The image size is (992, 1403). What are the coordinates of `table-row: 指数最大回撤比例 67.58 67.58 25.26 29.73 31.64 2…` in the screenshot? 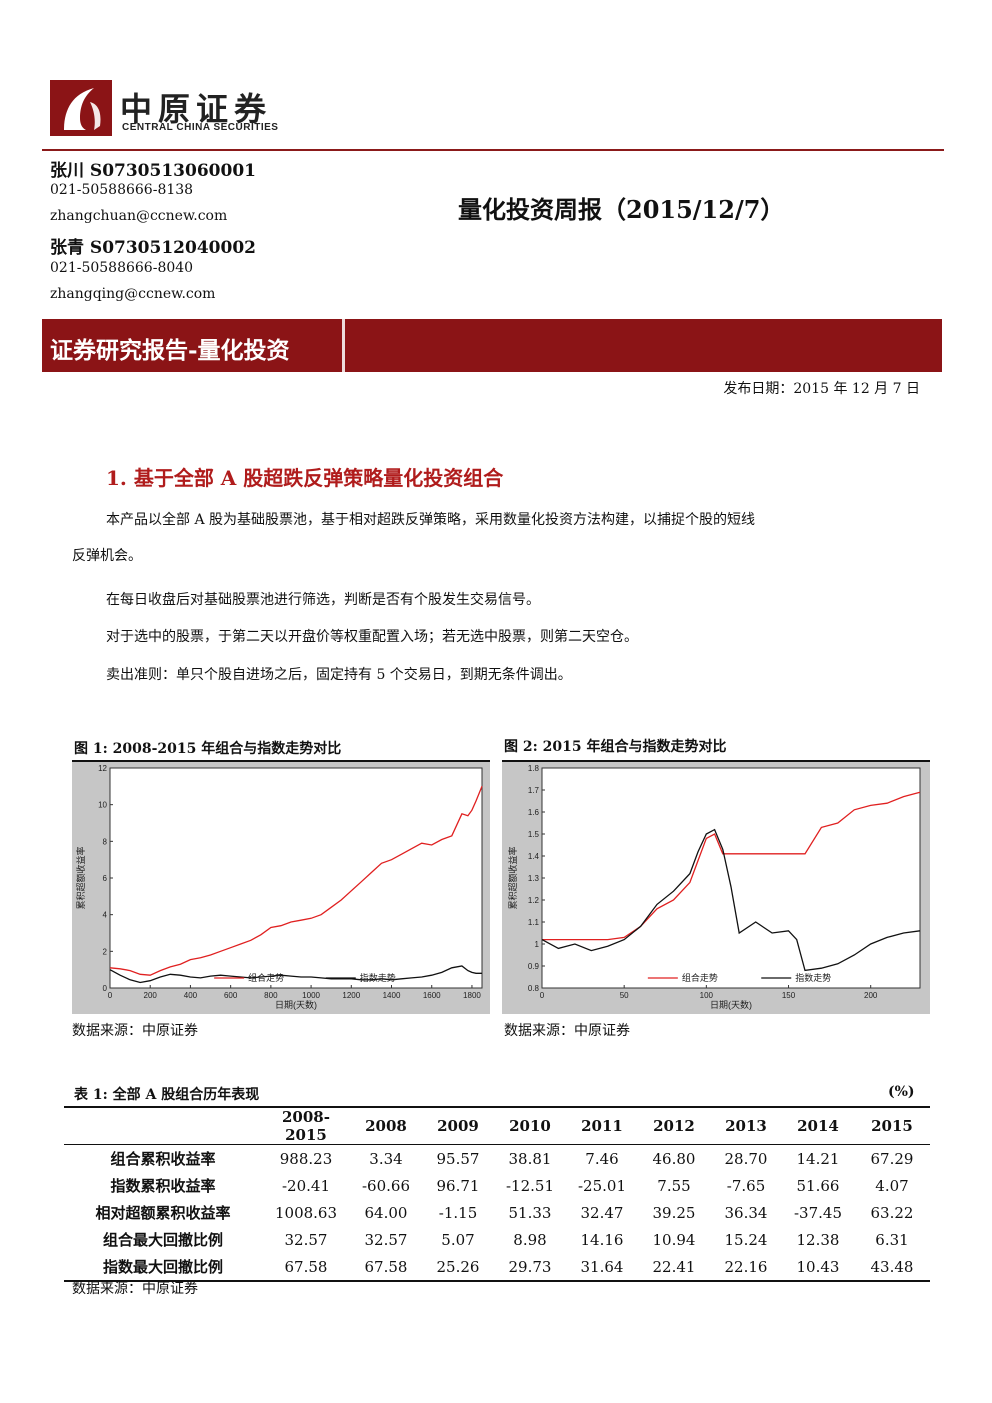 It's located at (497, 1267).